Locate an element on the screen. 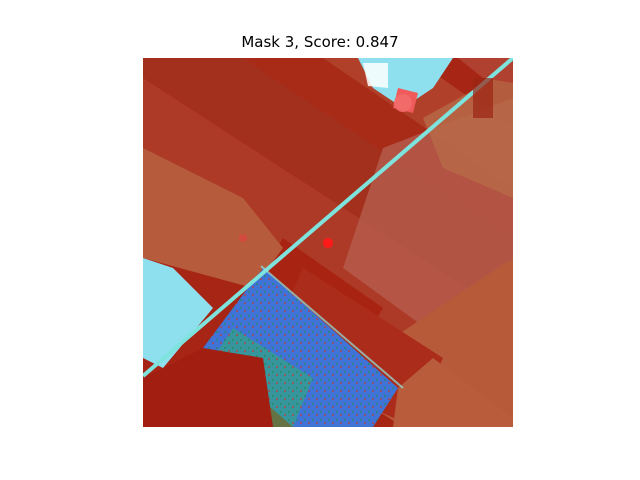 Image resolution: width=640 pixels, height=480 pixels. field-bottom-right is located at coordinates (453, 392).